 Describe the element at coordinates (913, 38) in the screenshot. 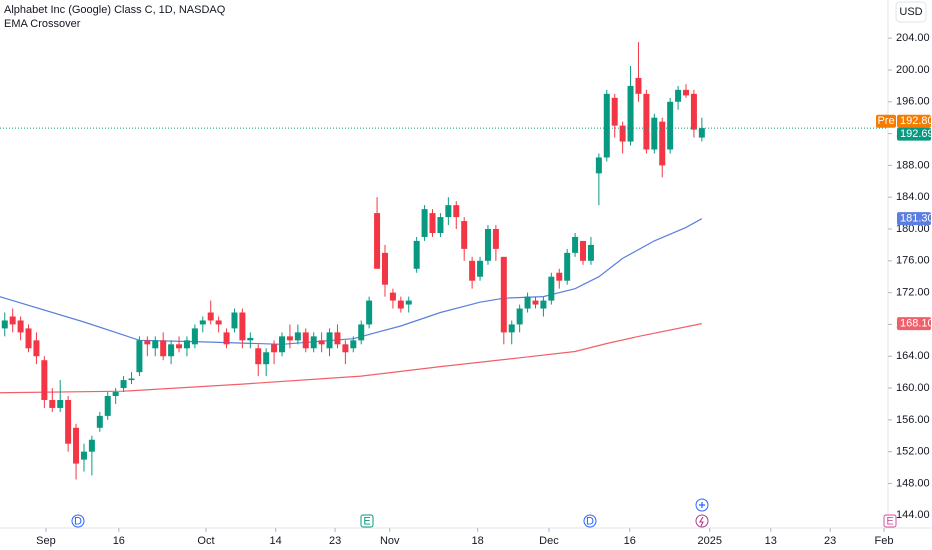

I see `y-tick-label: 204.00` at that location.